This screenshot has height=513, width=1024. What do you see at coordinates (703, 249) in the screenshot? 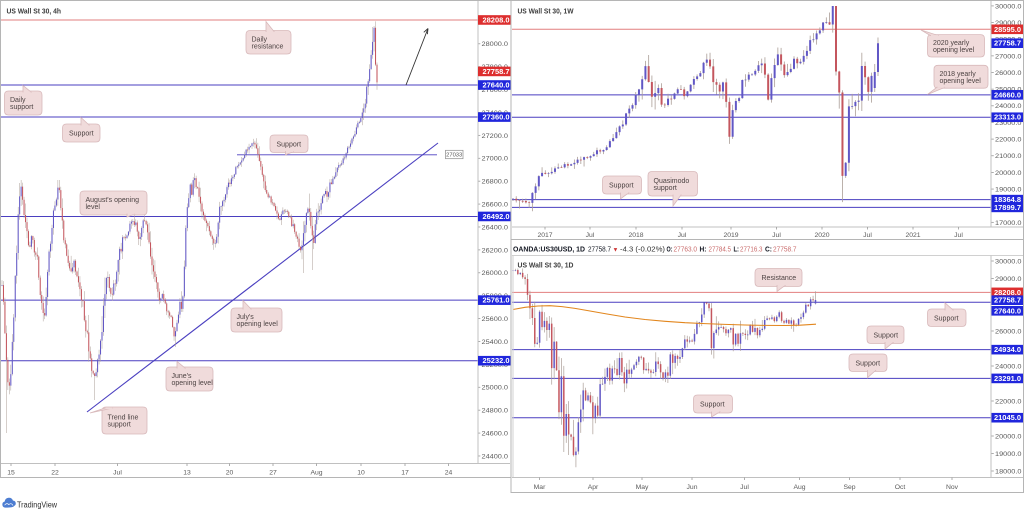
I see `svg-text: H:` at bounding box center [703, 249].